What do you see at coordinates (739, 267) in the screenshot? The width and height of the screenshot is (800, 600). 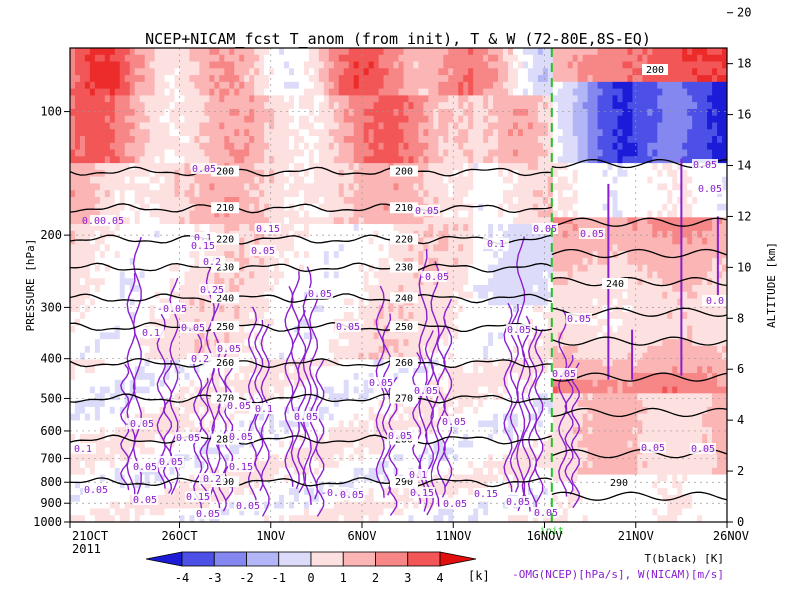 I see `altitude-axis-ticks: 0 2 4 6 8 10 12 14 16 18 20` at bounding box center [739, 267].